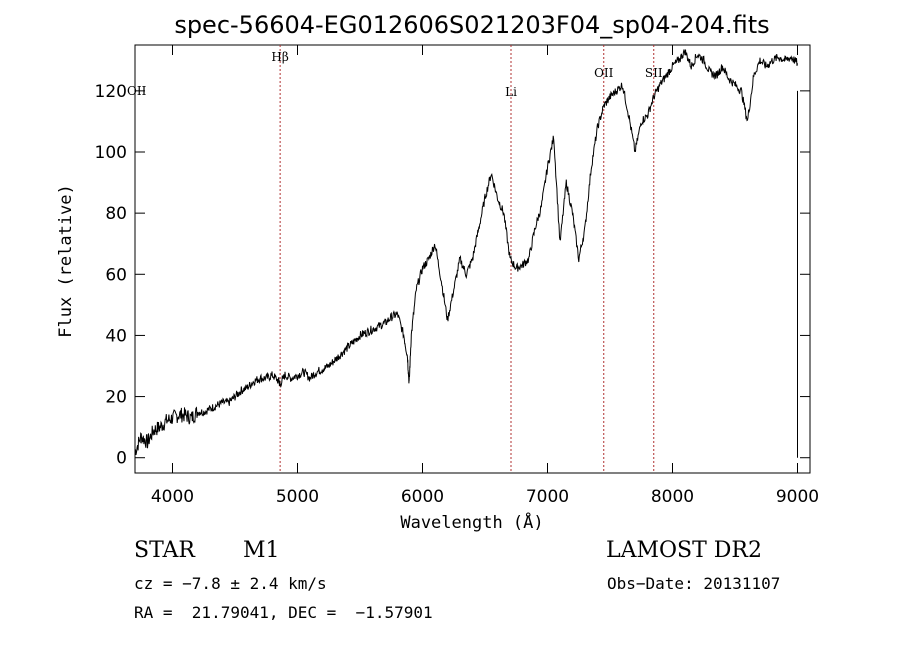 The height and width of the screenshot is (649, 900). Describe the element at coordinates (172, 497) in the screenshot. I see `x-tick-label: 4000` at that location.